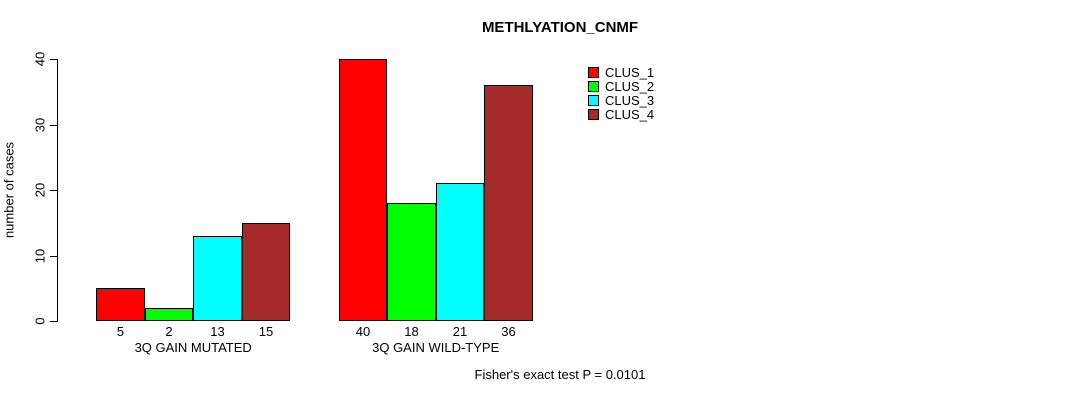 The image size is (1090, 400). I want to click on legend-item: CLUS_1, so click(621, 72).